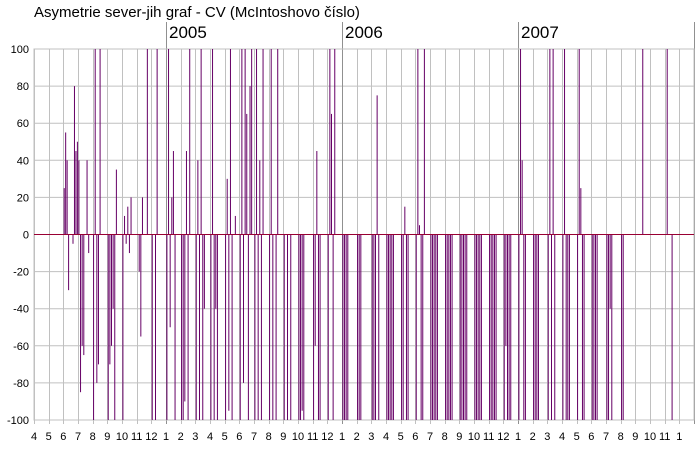  I want to click on x-tick-label: 2, so click(533, 437).